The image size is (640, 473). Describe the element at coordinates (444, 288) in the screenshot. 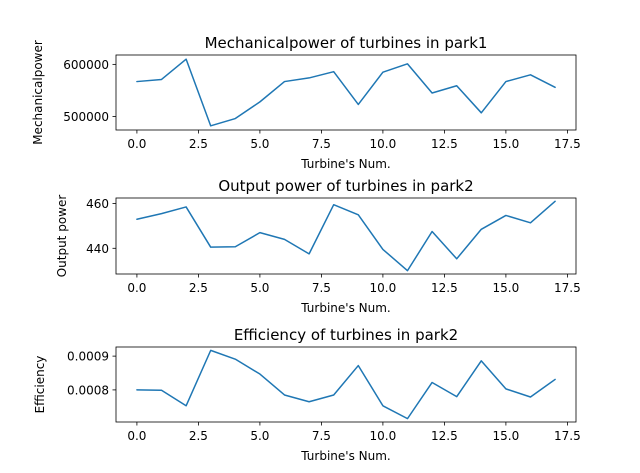

I see `park2-output-x-tick-label: 12.5` at that location.